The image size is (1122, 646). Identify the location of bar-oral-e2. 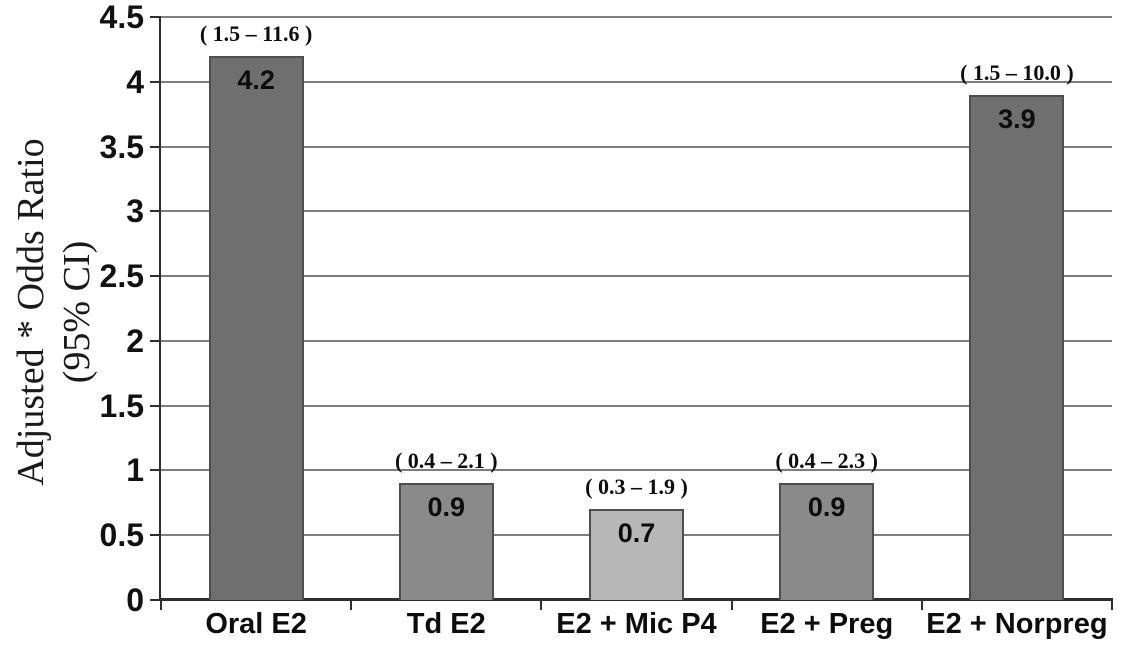
(256, 327).